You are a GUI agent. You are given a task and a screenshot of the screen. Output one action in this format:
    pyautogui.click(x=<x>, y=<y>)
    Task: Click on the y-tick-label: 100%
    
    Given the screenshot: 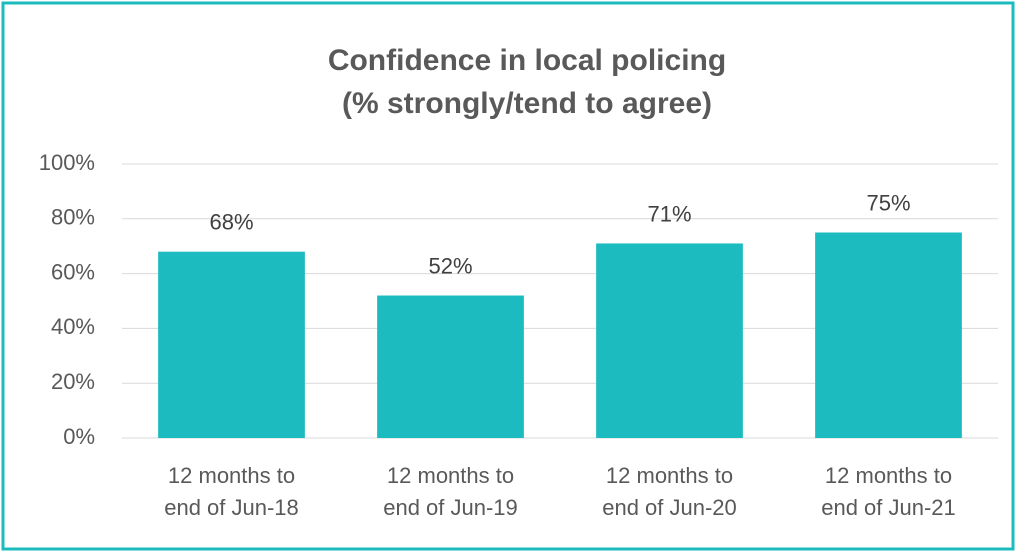 What is the action you would take?
    pyautogui.click(x=67, y=162)
    